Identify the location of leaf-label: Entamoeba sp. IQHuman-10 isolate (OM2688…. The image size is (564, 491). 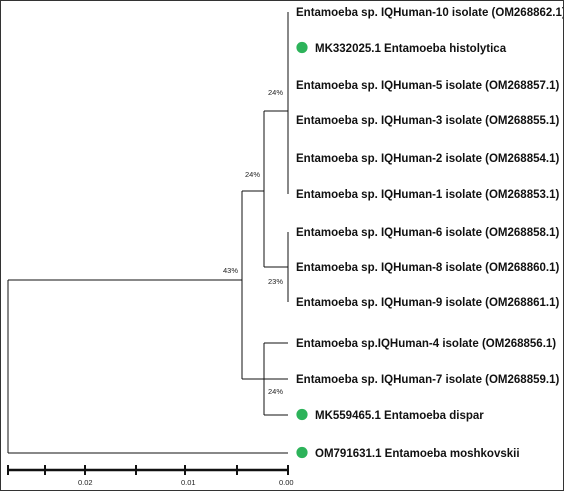
(429, 13).